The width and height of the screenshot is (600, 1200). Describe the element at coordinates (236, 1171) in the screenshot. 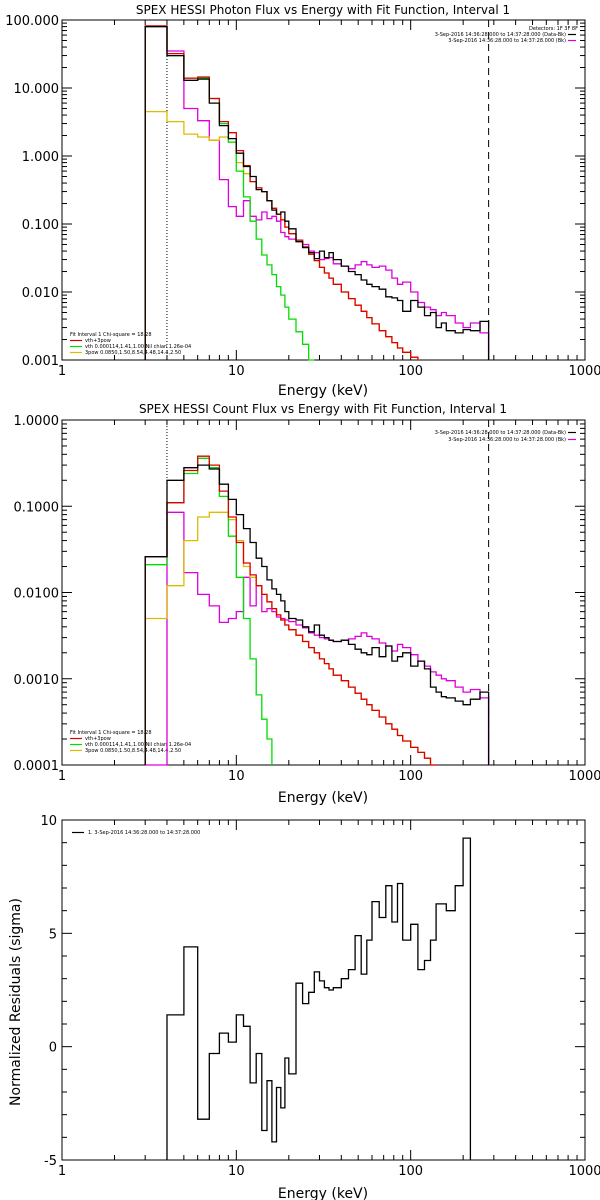

I see `residual-x-tick-label: 10` at that location.